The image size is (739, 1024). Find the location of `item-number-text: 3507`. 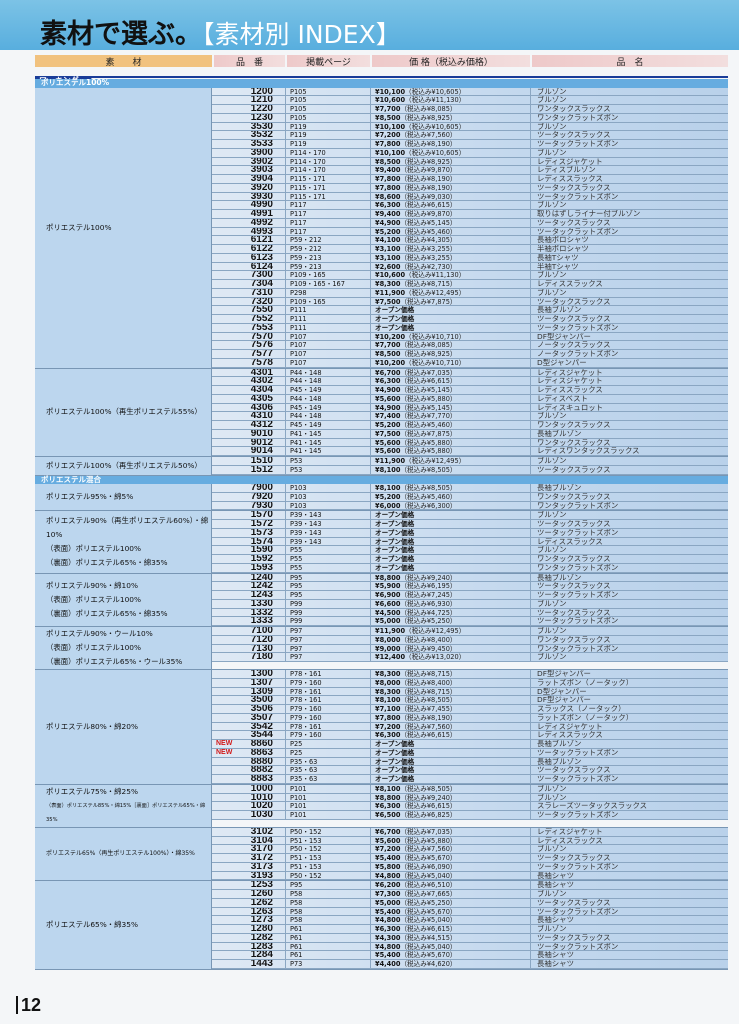

item-number-text: 3507 is located at coordinates (261, 718).